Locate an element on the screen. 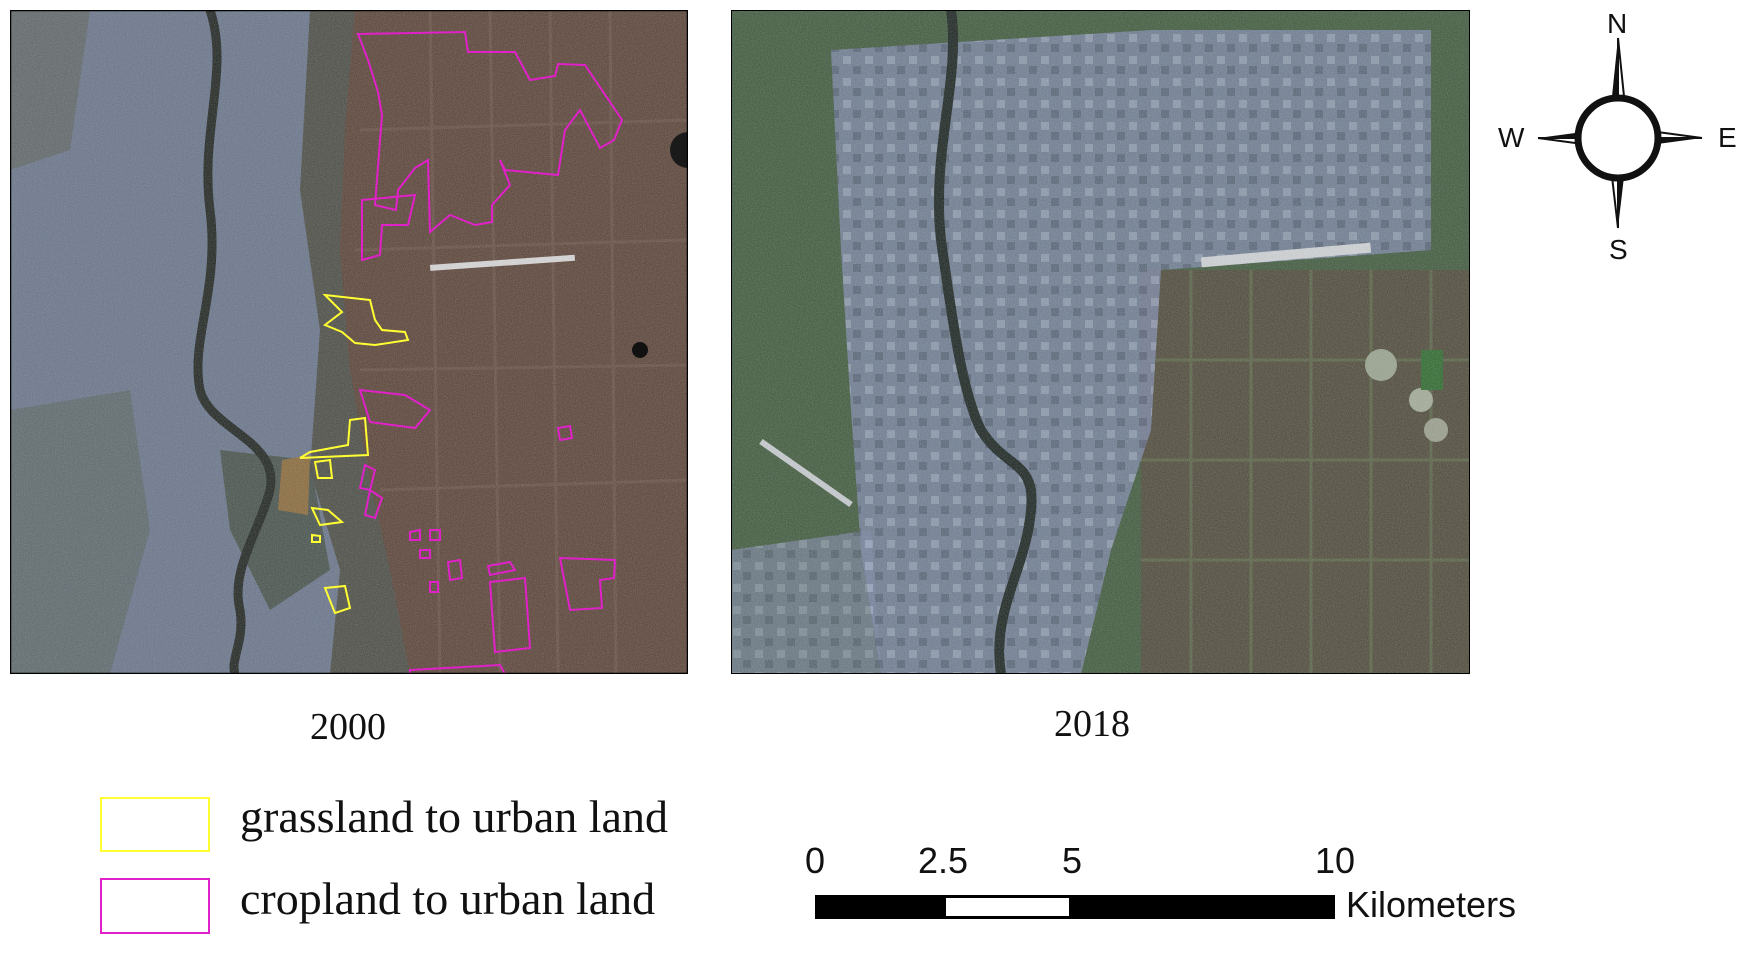 The height and width of the screenshot is (957, 1748). grassland-swatch is located at coordinates (155, 824).